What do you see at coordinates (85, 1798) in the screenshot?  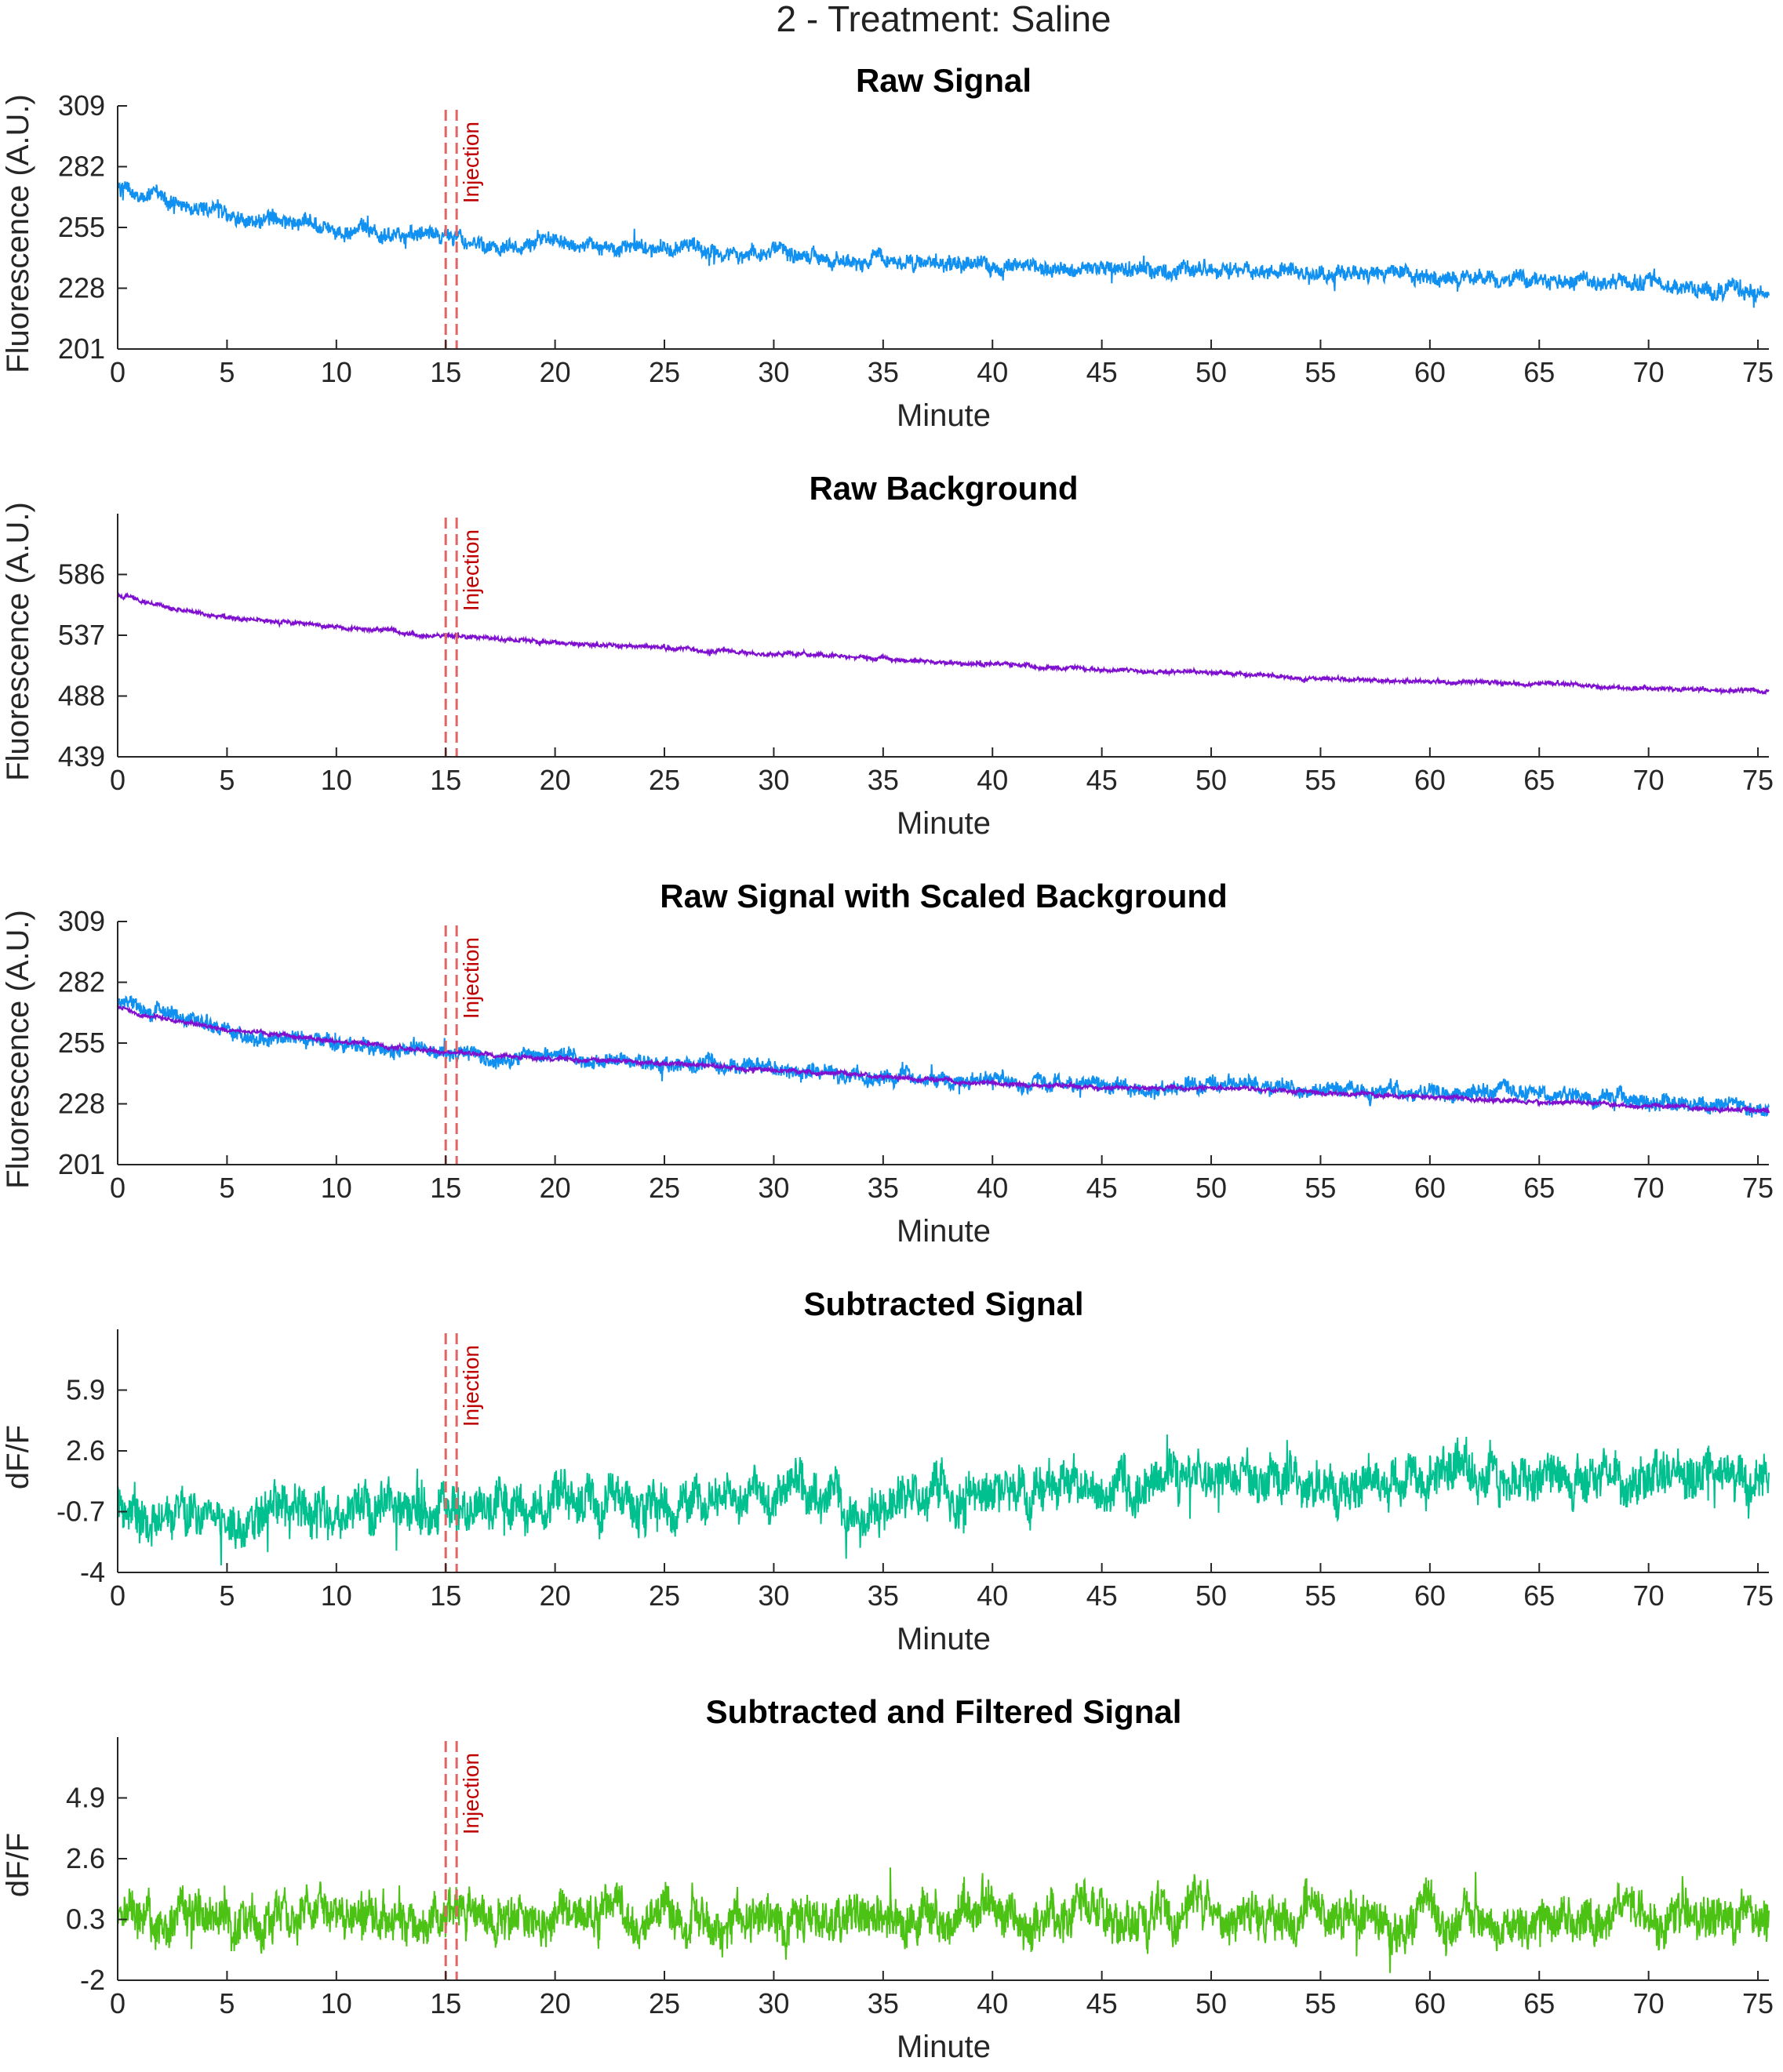 I see `y-tick-label: 4.9` at bounding box center [85, 1798].